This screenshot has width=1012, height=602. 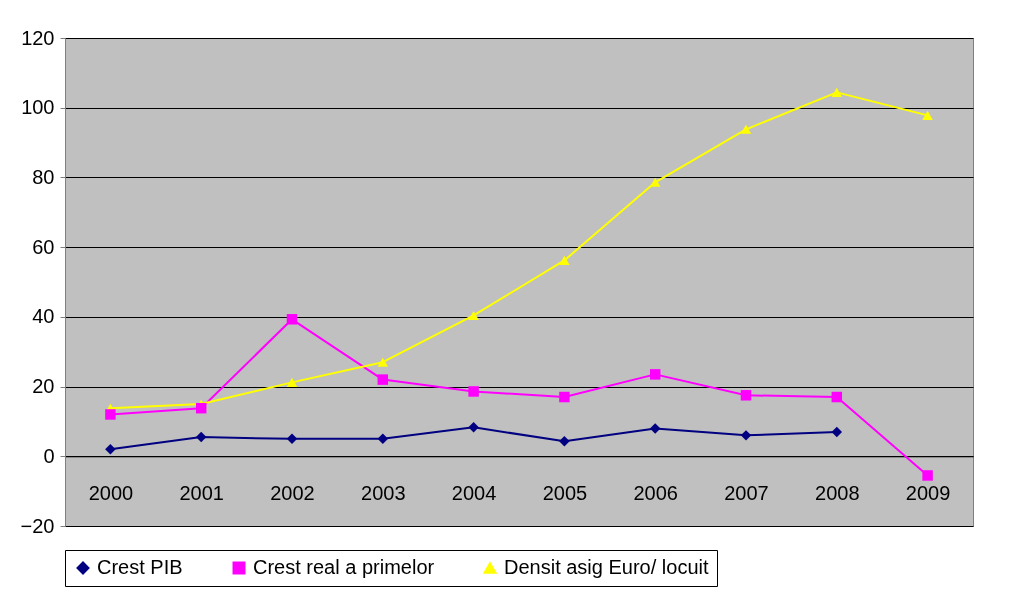 I want to click on x-tick-label: 2007, so click(x=746, y=492).